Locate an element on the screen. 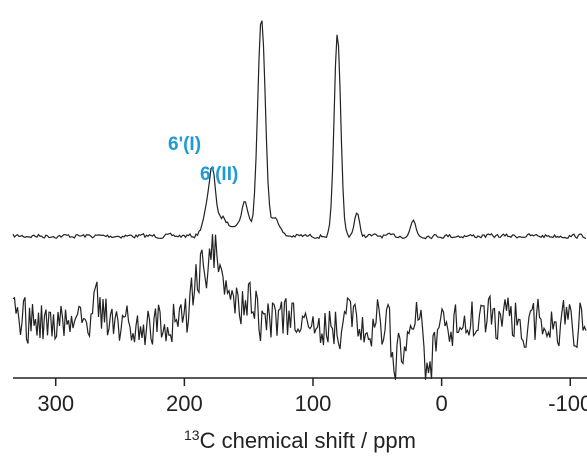 The height and width of the screenshot is (460, 587). x-axis-title: 13C chemical shift / ppm is located at coordinates (300, 440).